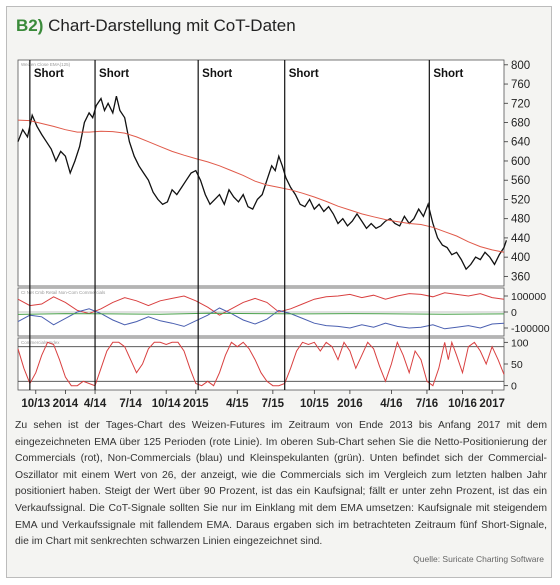  What do you see at coordinates (314, 404) in the screenshot?
I see `x-tick-label: 10/15` at bounding box center [314, 404].